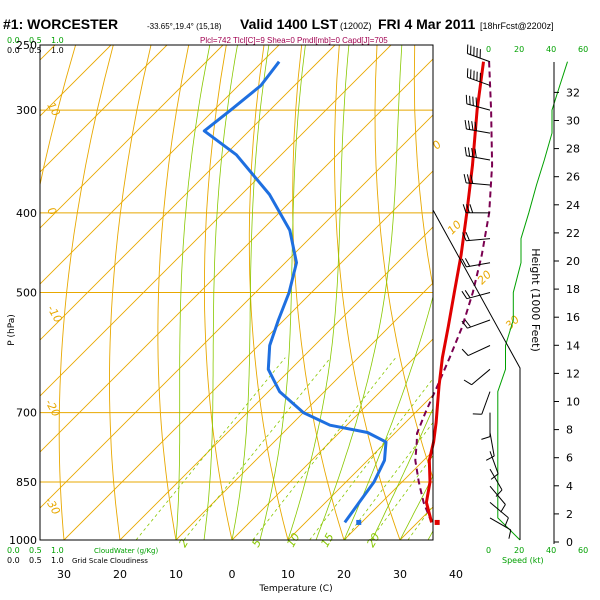  I want to click on cloud-scale-bottom-green-0: 0.0, so click(13, 550).